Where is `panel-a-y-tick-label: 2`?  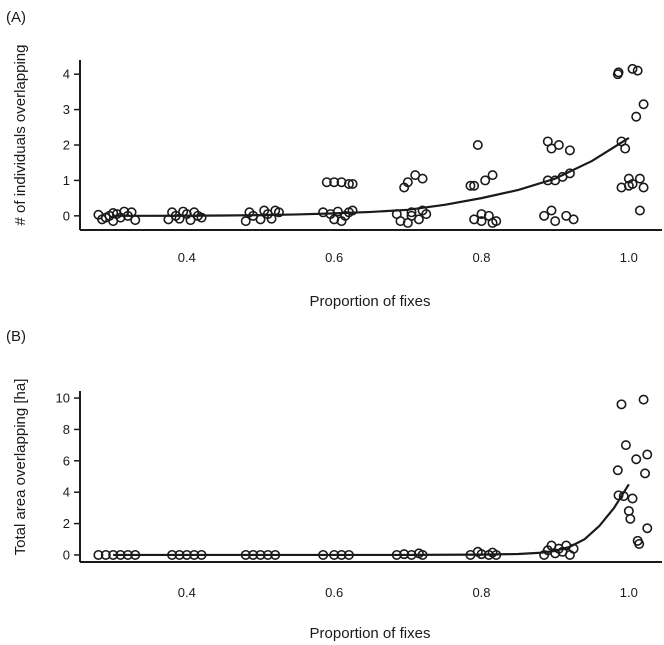 panel-a-y-tick-label: 2 is located at coordinates (66, 145).